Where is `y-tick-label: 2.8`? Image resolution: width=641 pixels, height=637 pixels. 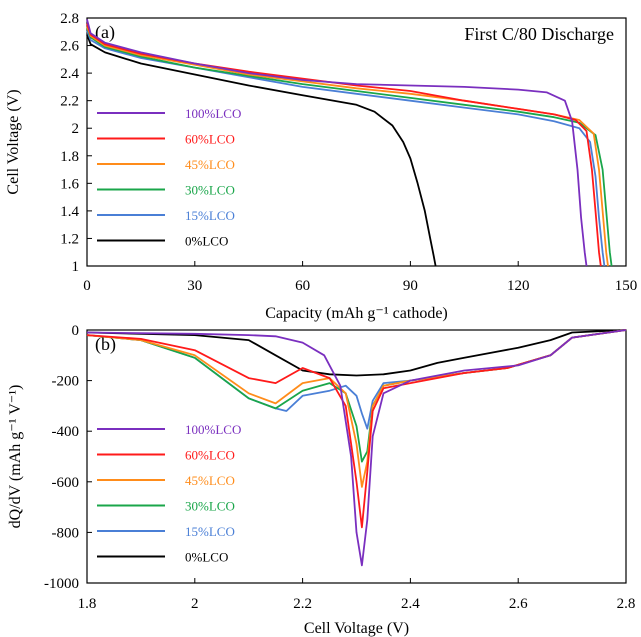 y-tick-label: 2.8 is located at coordinates (69, 19).